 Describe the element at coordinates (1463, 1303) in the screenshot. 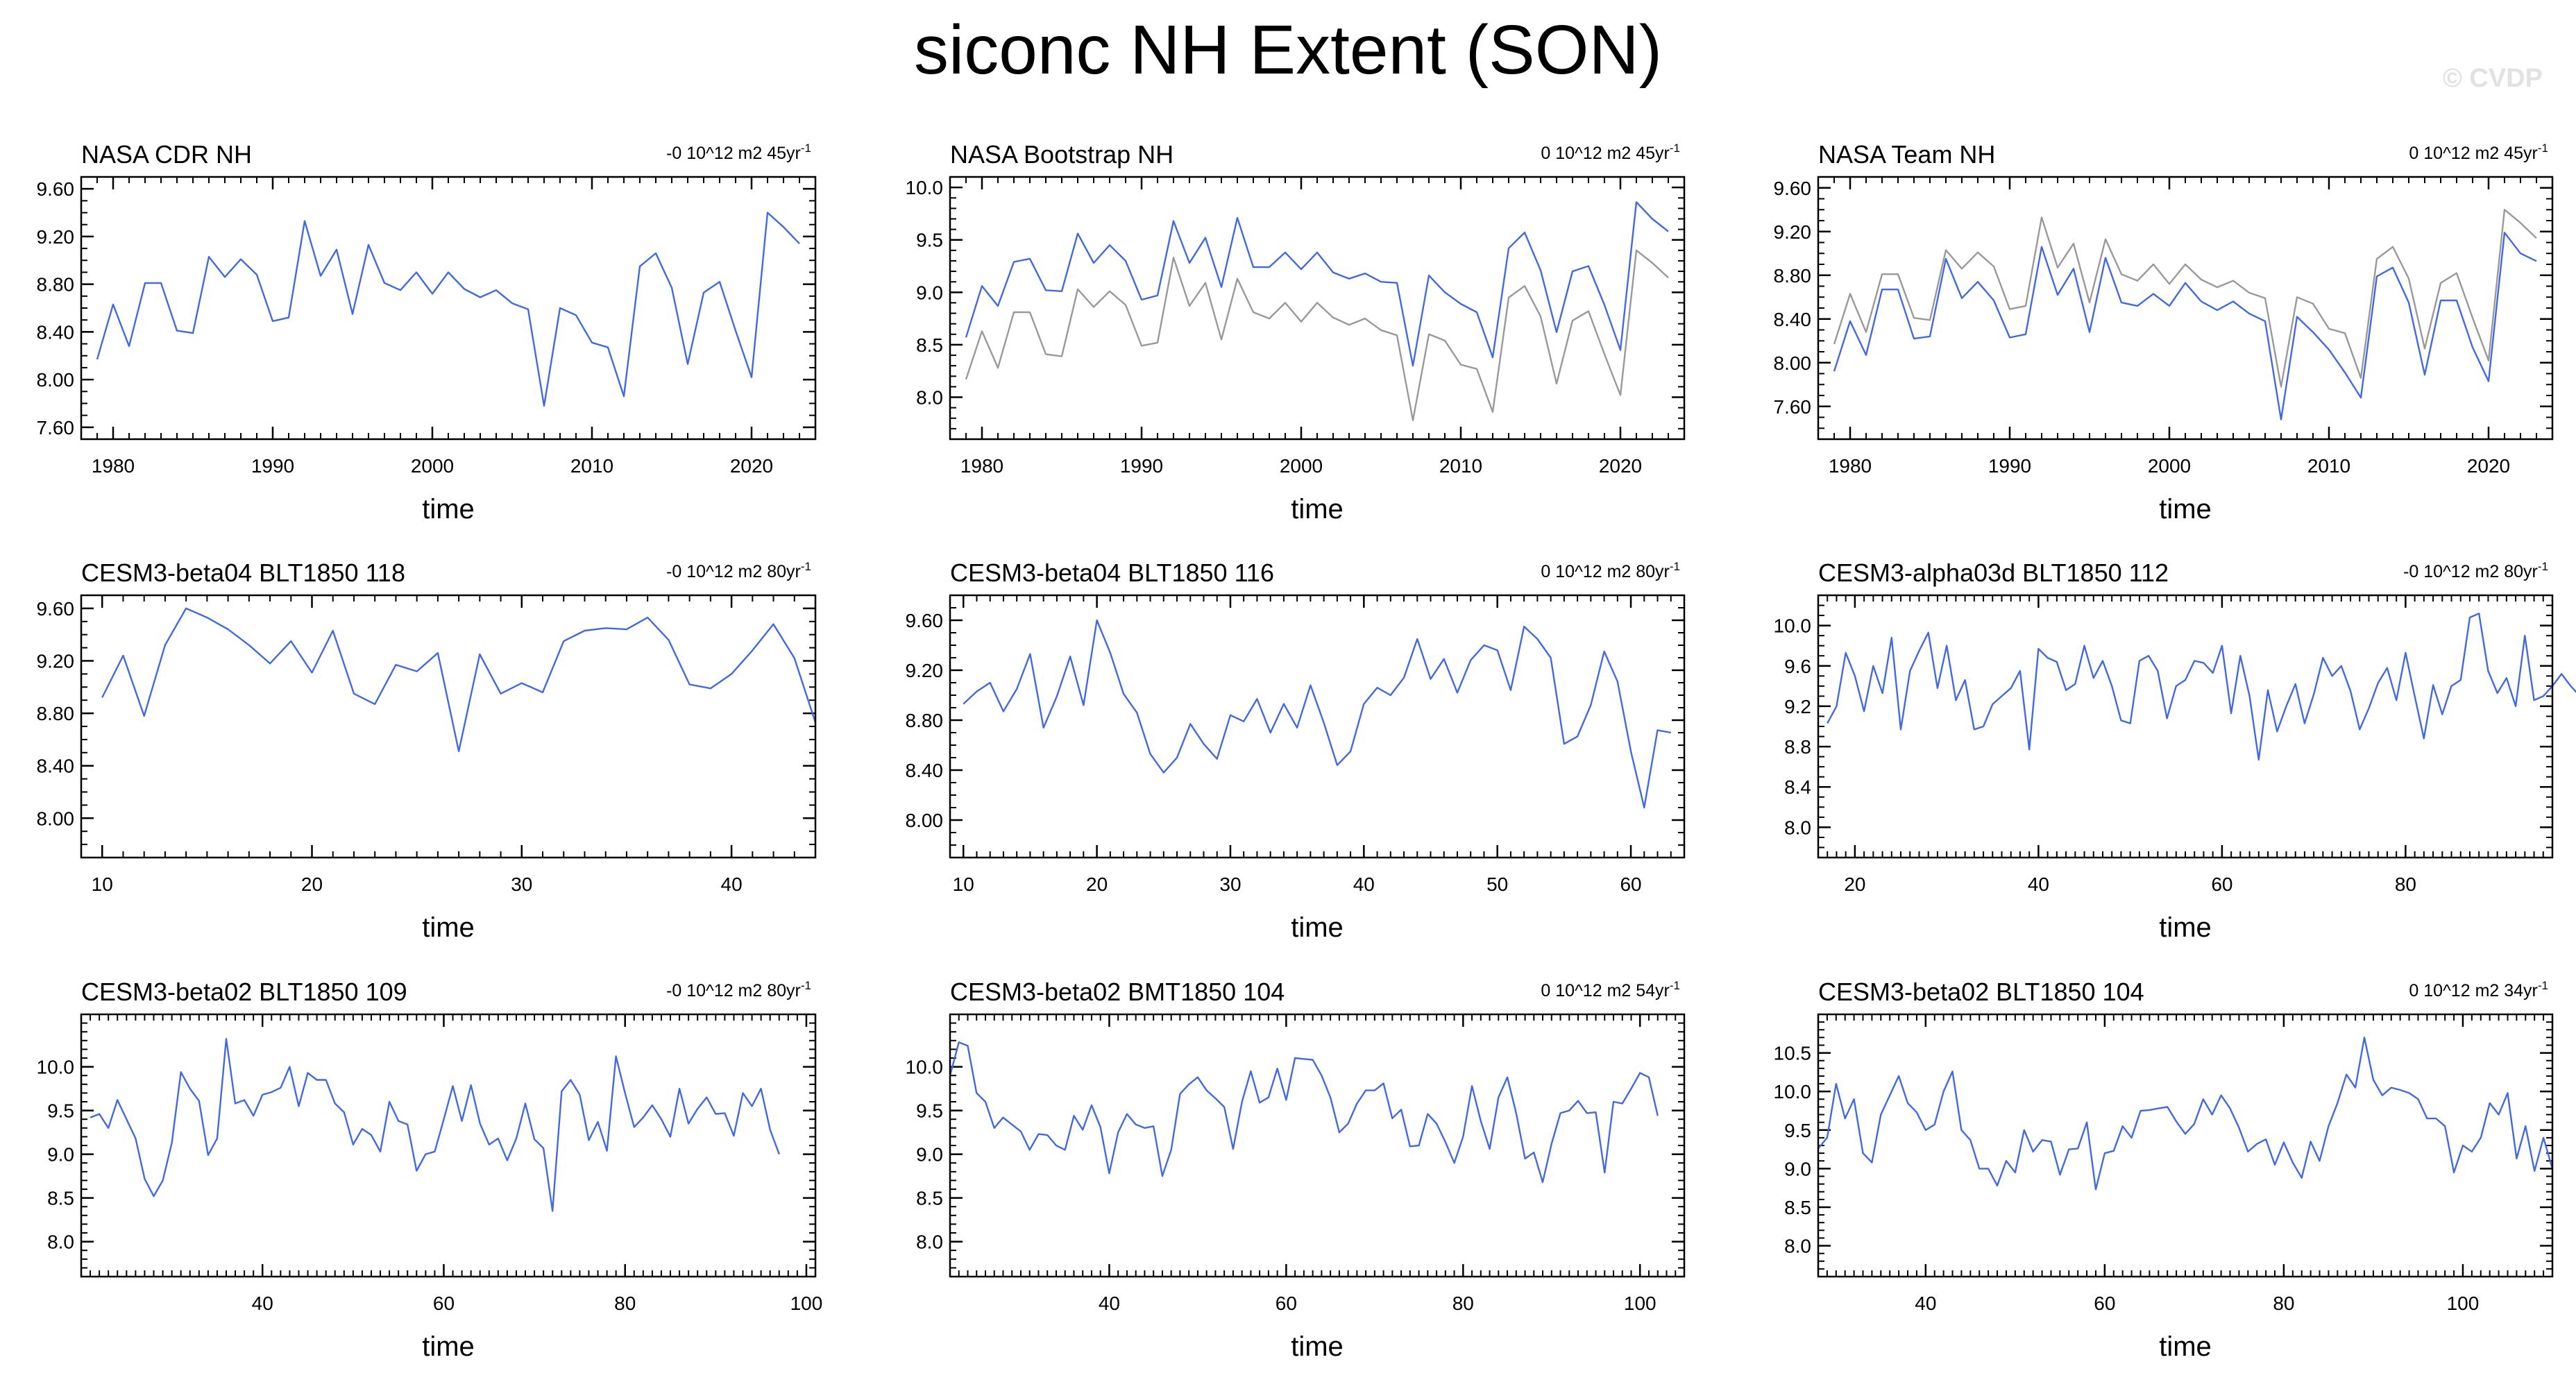

I see `x-tick-label: 80` at that location.